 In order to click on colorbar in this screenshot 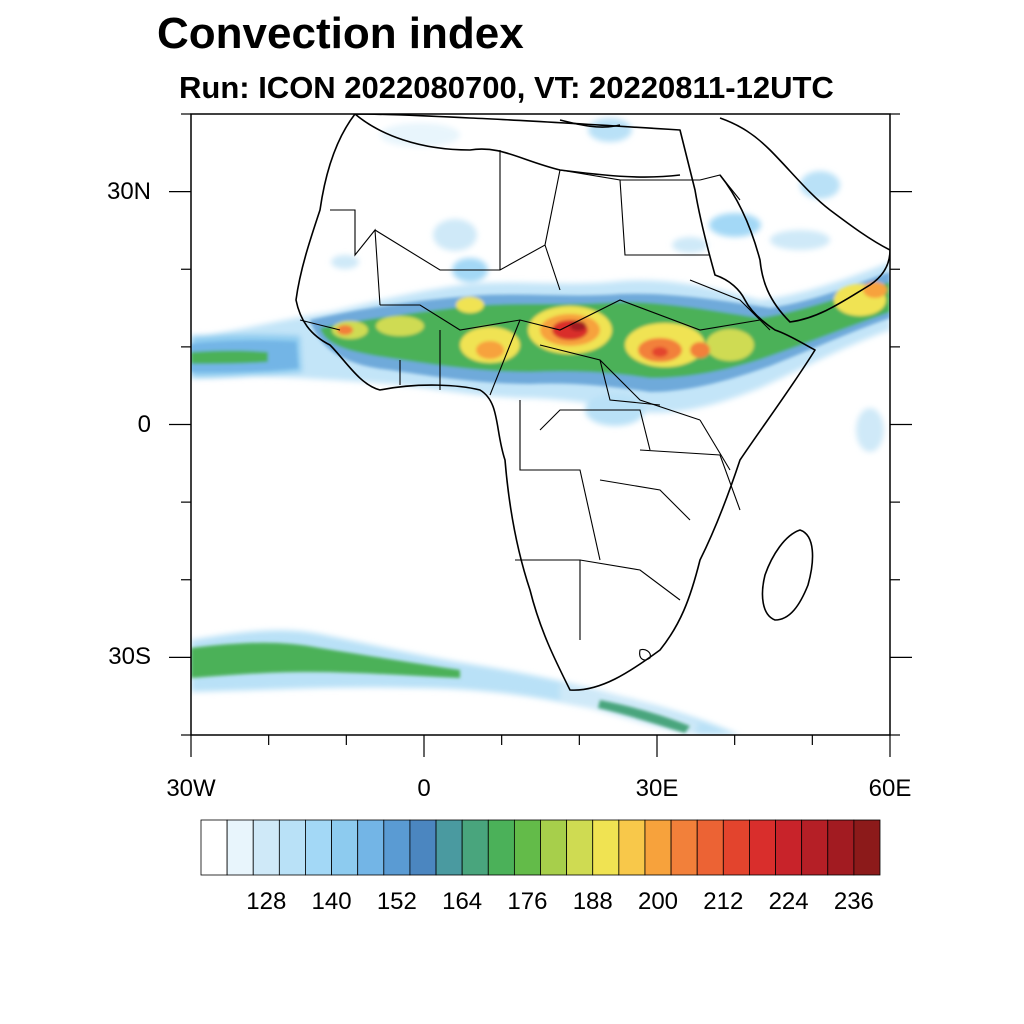, I will do `click(540, 847)`.